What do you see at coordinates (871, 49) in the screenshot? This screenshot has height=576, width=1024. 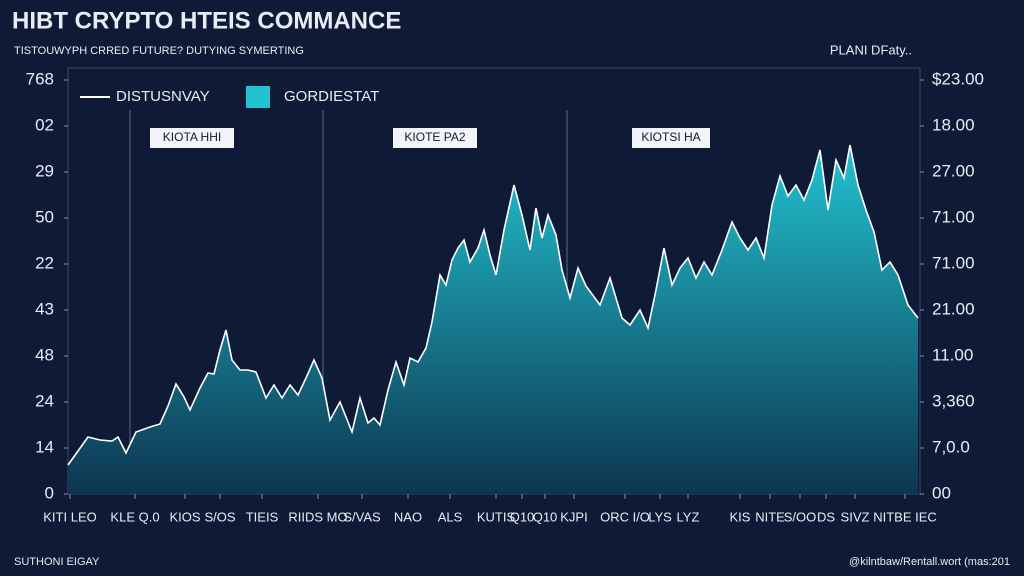 I see `corner-label: PLANI DFaty..` at bounding box center [871, 49].